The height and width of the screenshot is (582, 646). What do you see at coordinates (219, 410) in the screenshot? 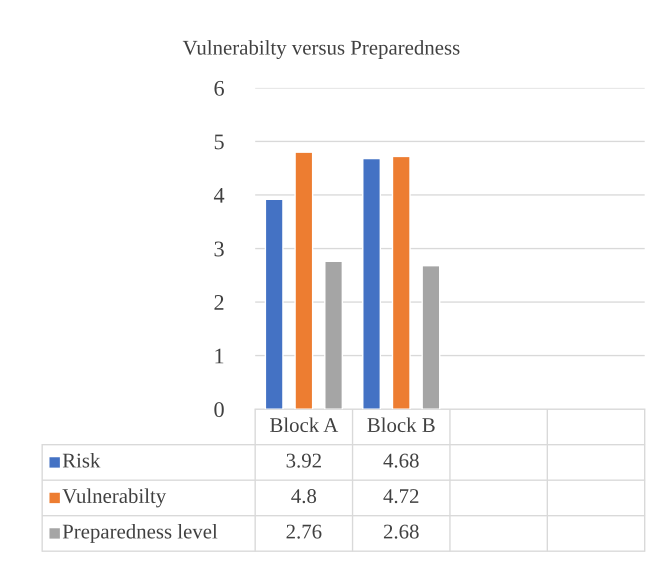
I see `y-tick-label: 0` at bounding box center [219, 410].